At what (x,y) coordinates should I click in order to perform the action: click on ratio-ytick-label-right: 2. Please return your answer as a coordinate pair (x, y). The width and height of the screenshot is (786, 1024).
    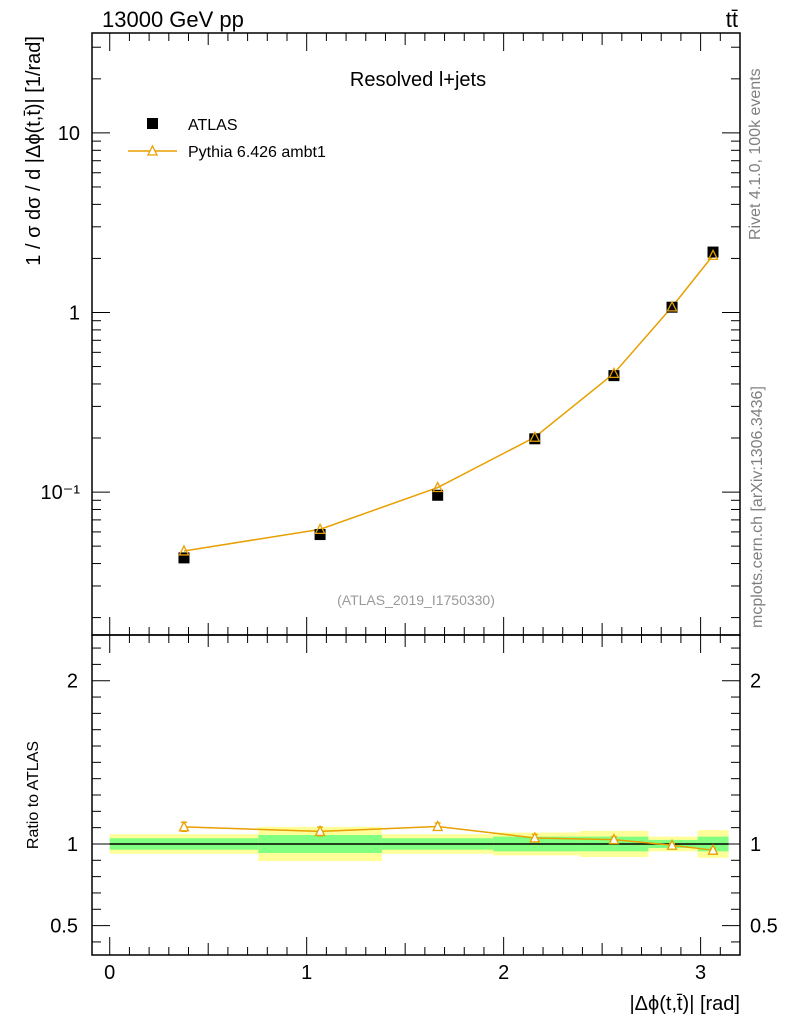
    Looking at the image, I should click on (755, 682).